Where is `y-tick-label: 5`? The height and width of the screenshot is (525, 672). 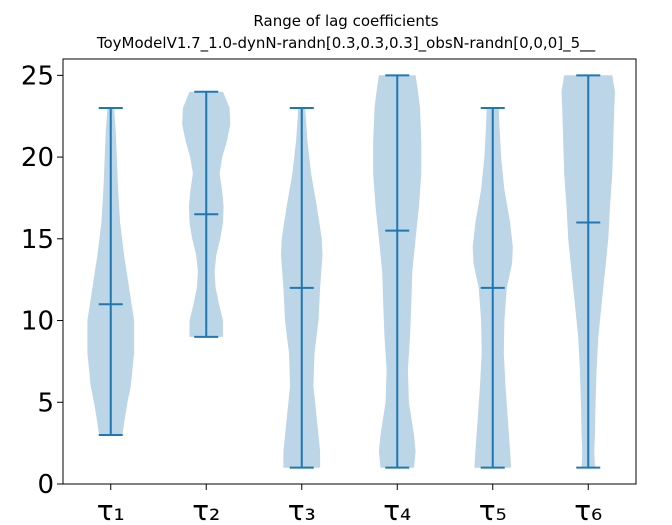
y-tick-label: 5 is located at coordinates (45, 403).